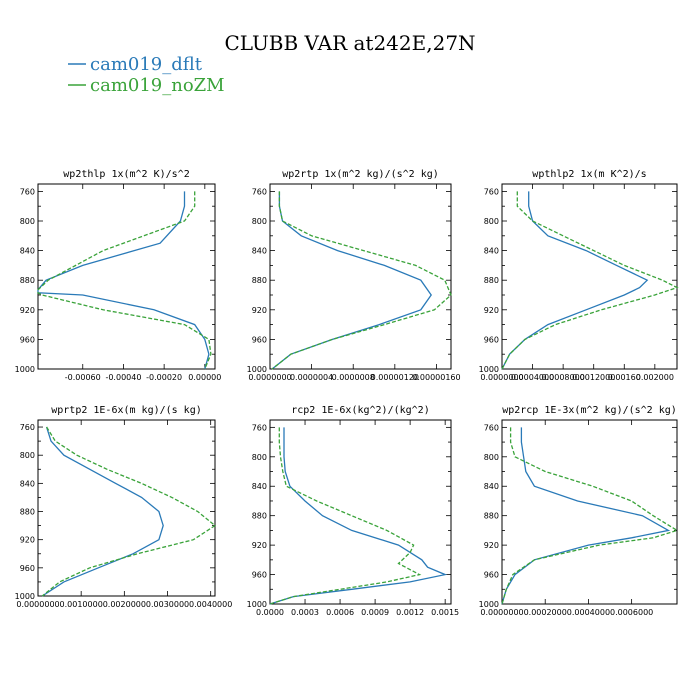  I want to click on x-tick-label: 0.00000120, so click(395, 377).